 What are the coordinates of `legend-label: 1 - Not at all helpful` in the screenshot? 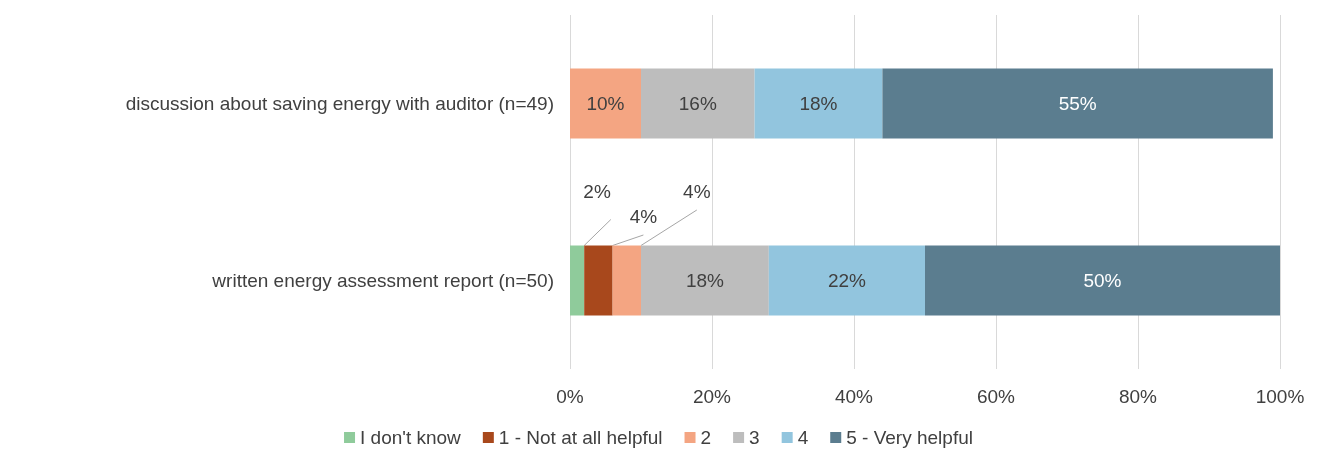 It's located at (580, 437).